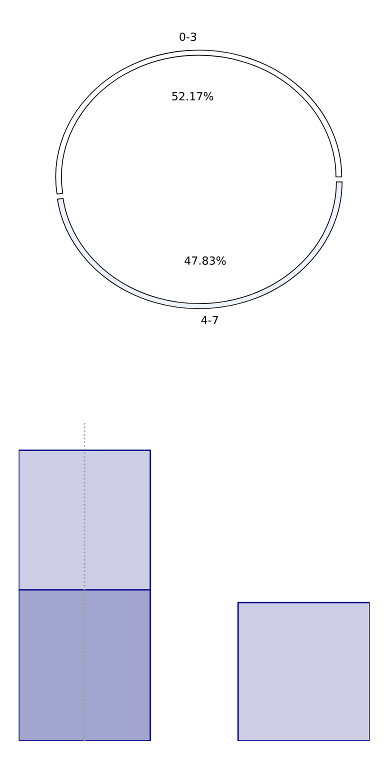  Describe the element at coordinates (205, 260) in the screenshot. I see `data-label: 47.83%` at that location.